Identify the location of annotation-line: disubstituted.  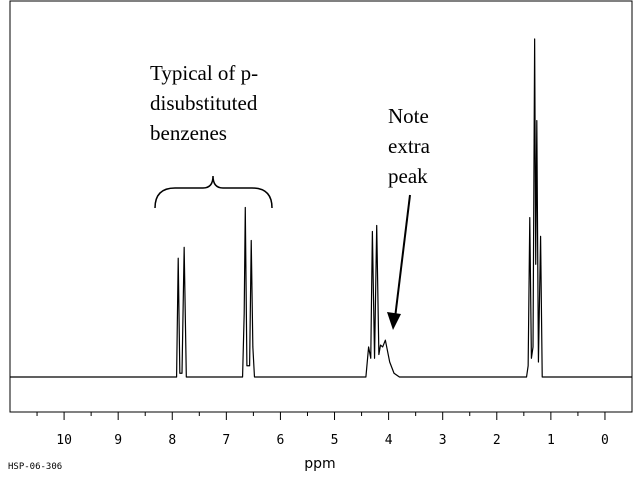
(204, 103).